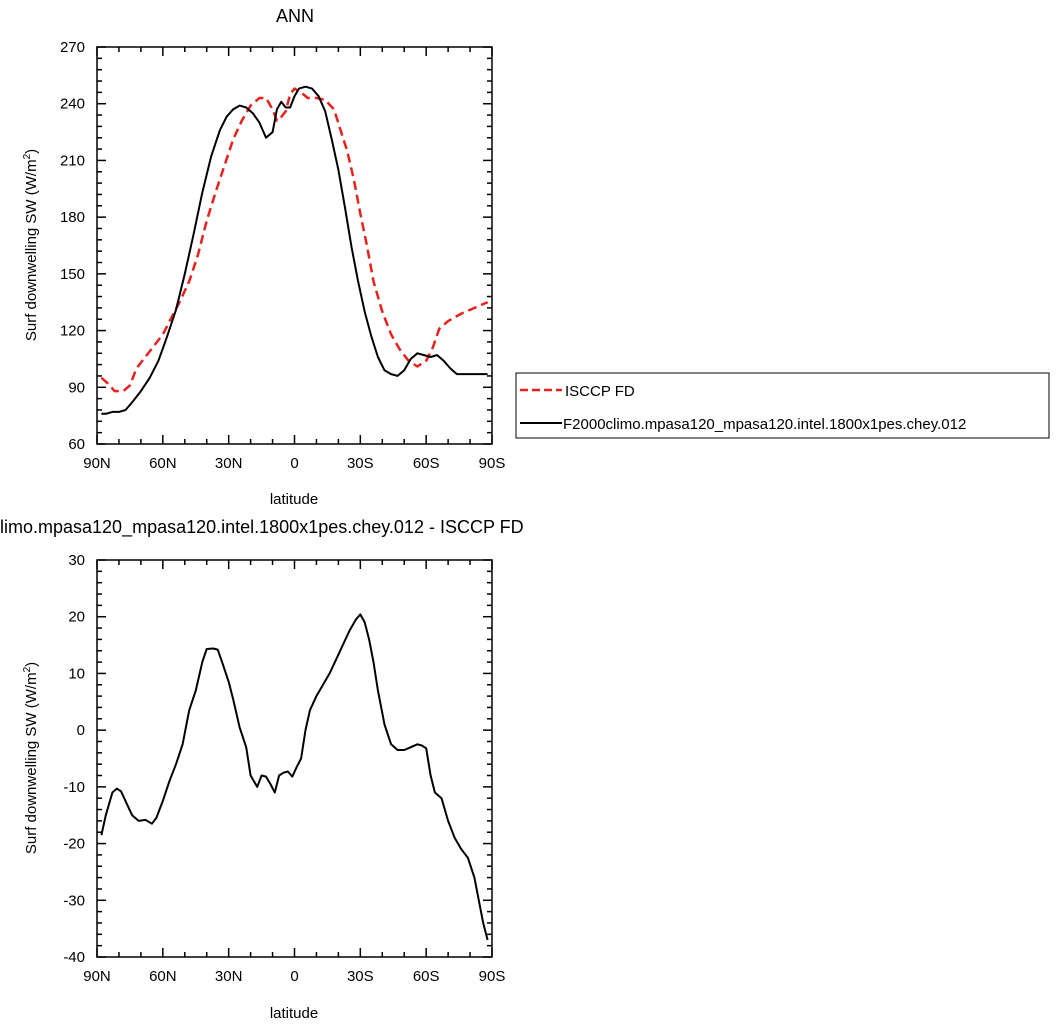 This screenshot has height=1026, width=1059. What do you see at coordinates (72, 47) in the screenshot?
I see `top-y-tick-label: 270` at bounding box center [72, 47].